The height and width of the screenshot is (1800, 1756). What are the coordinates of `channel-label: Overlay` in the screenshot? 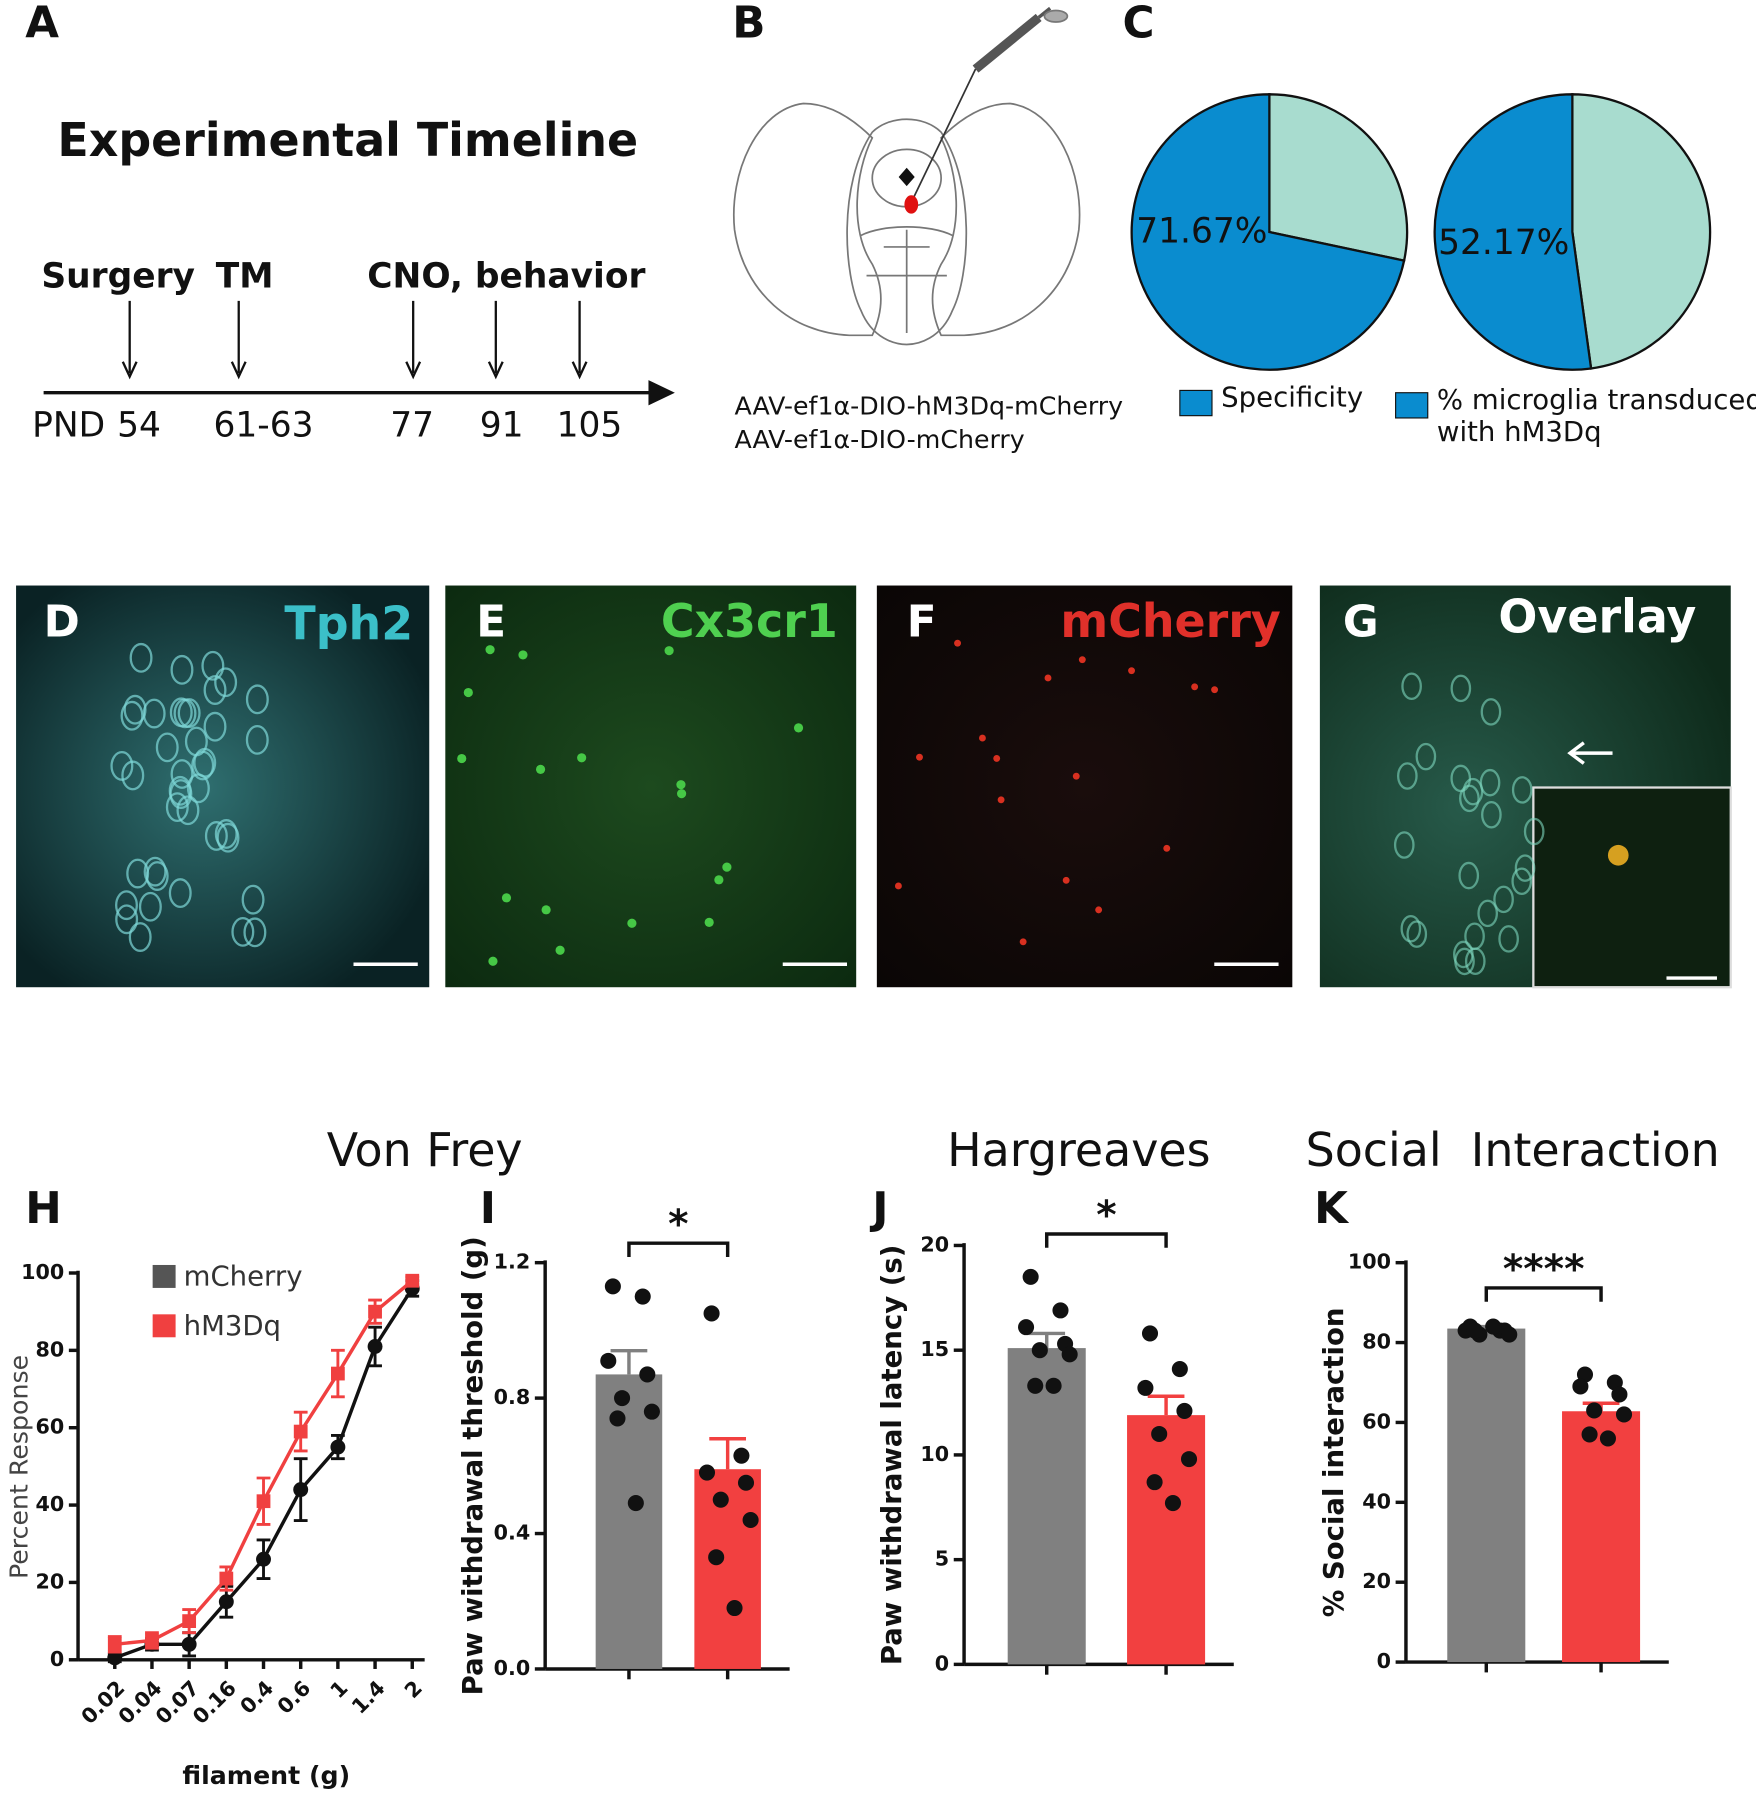 It's located at (1597, 616).